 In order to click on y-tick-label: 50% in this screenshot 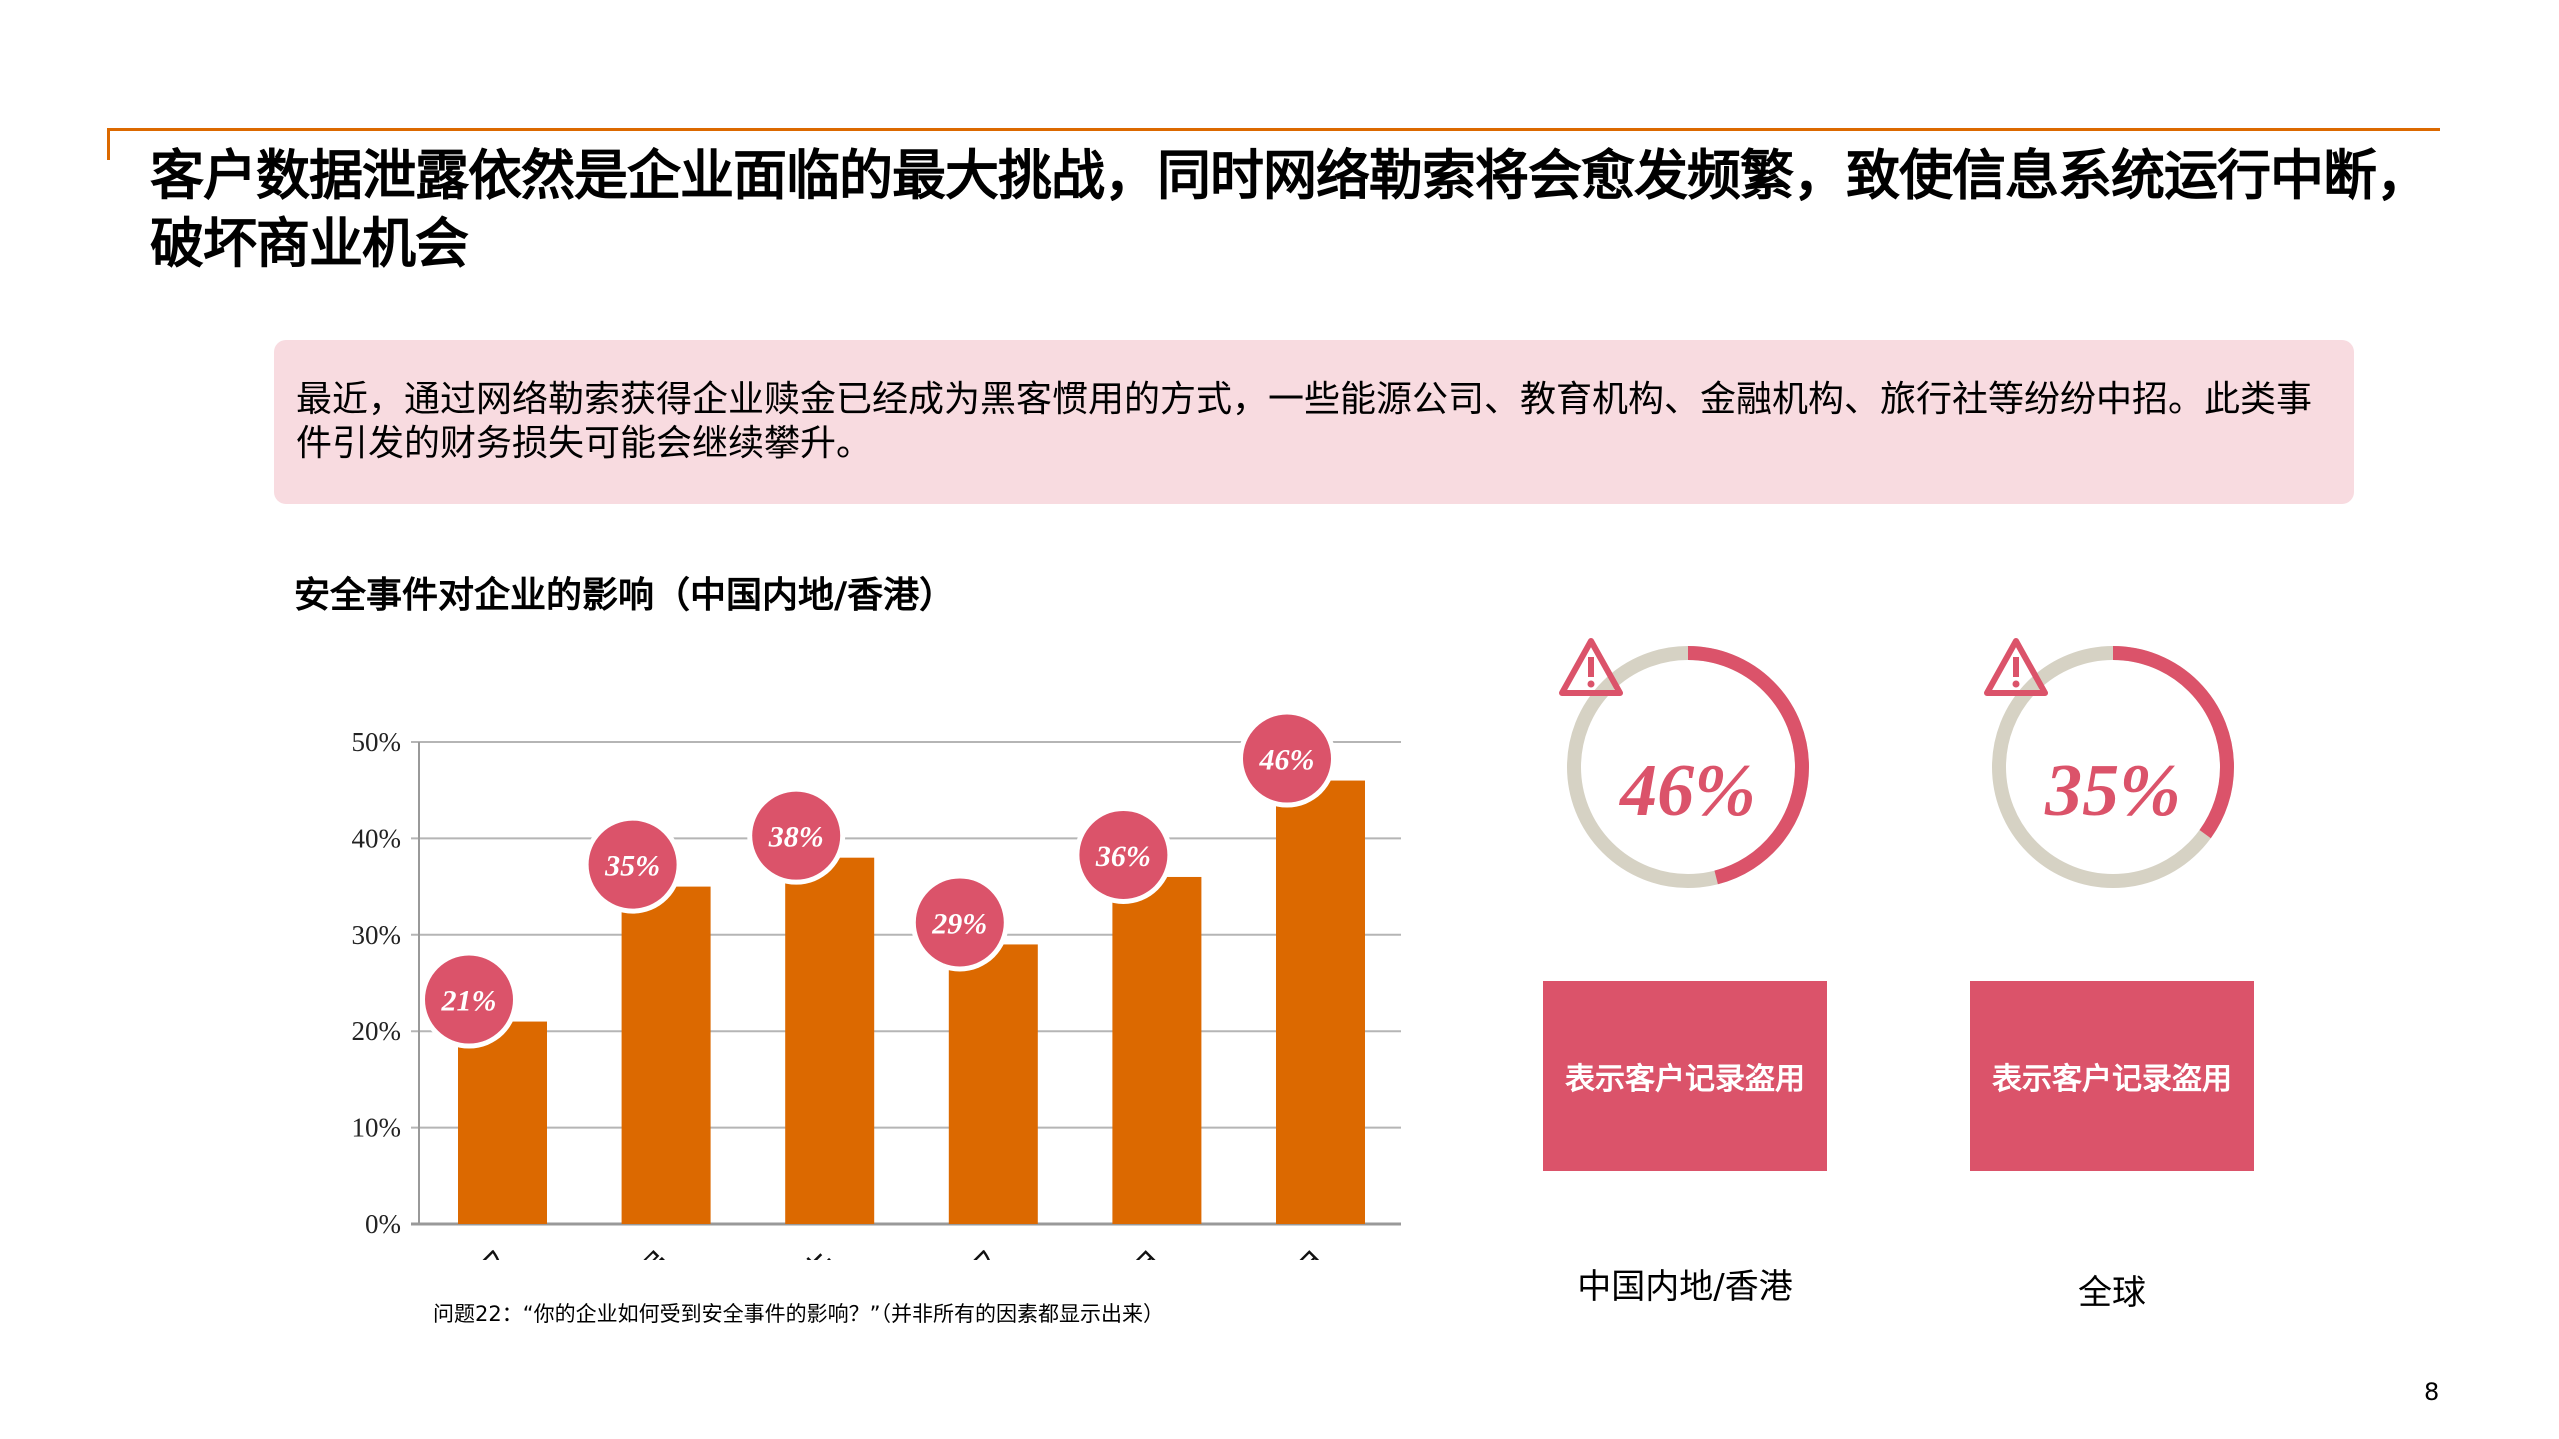, I will do `click(377, 742)`.